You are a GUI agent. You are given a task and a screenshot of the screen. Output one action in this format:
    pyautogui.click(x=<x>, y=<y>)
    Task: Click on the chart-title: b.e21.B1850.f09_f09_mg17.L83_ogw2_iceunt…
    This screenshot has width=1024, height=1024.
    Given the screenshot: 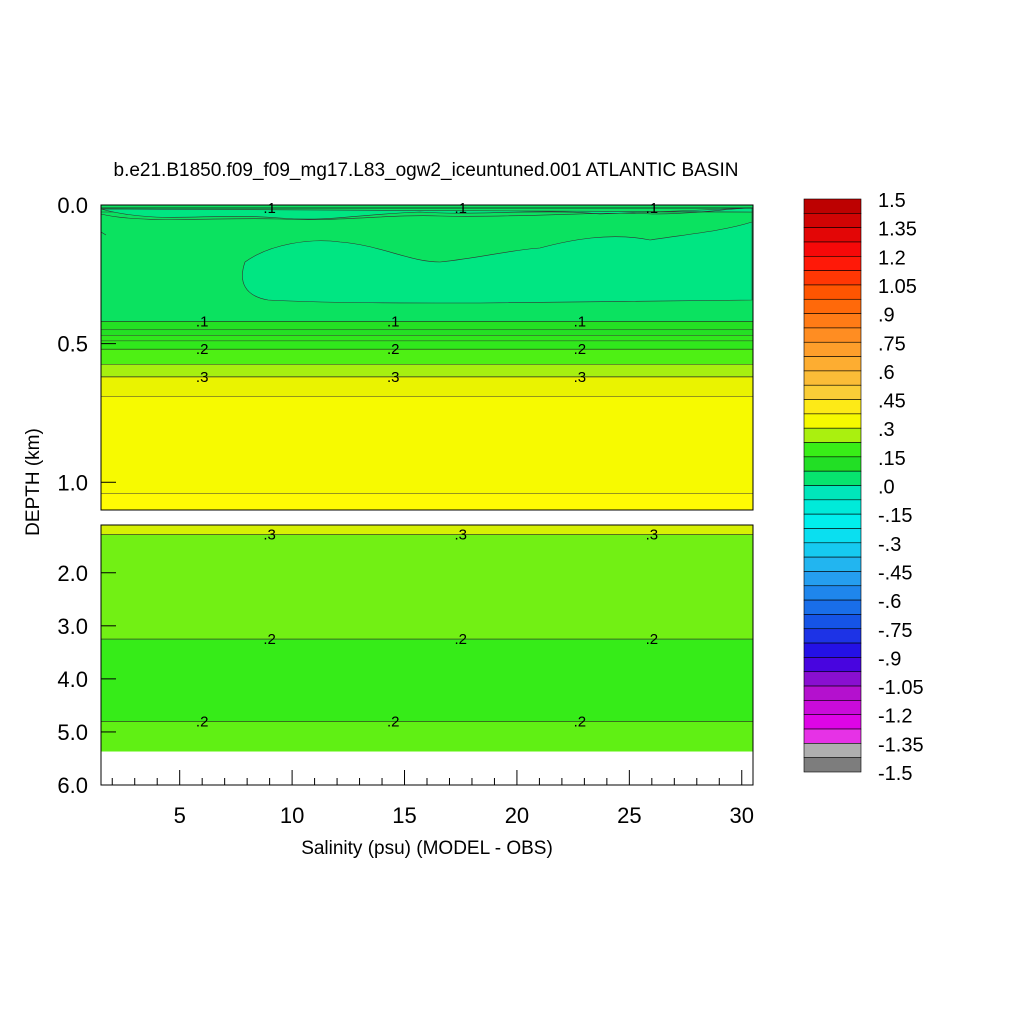 What is the action you would take?
    pyautogui.click(x=426, y=170)
    